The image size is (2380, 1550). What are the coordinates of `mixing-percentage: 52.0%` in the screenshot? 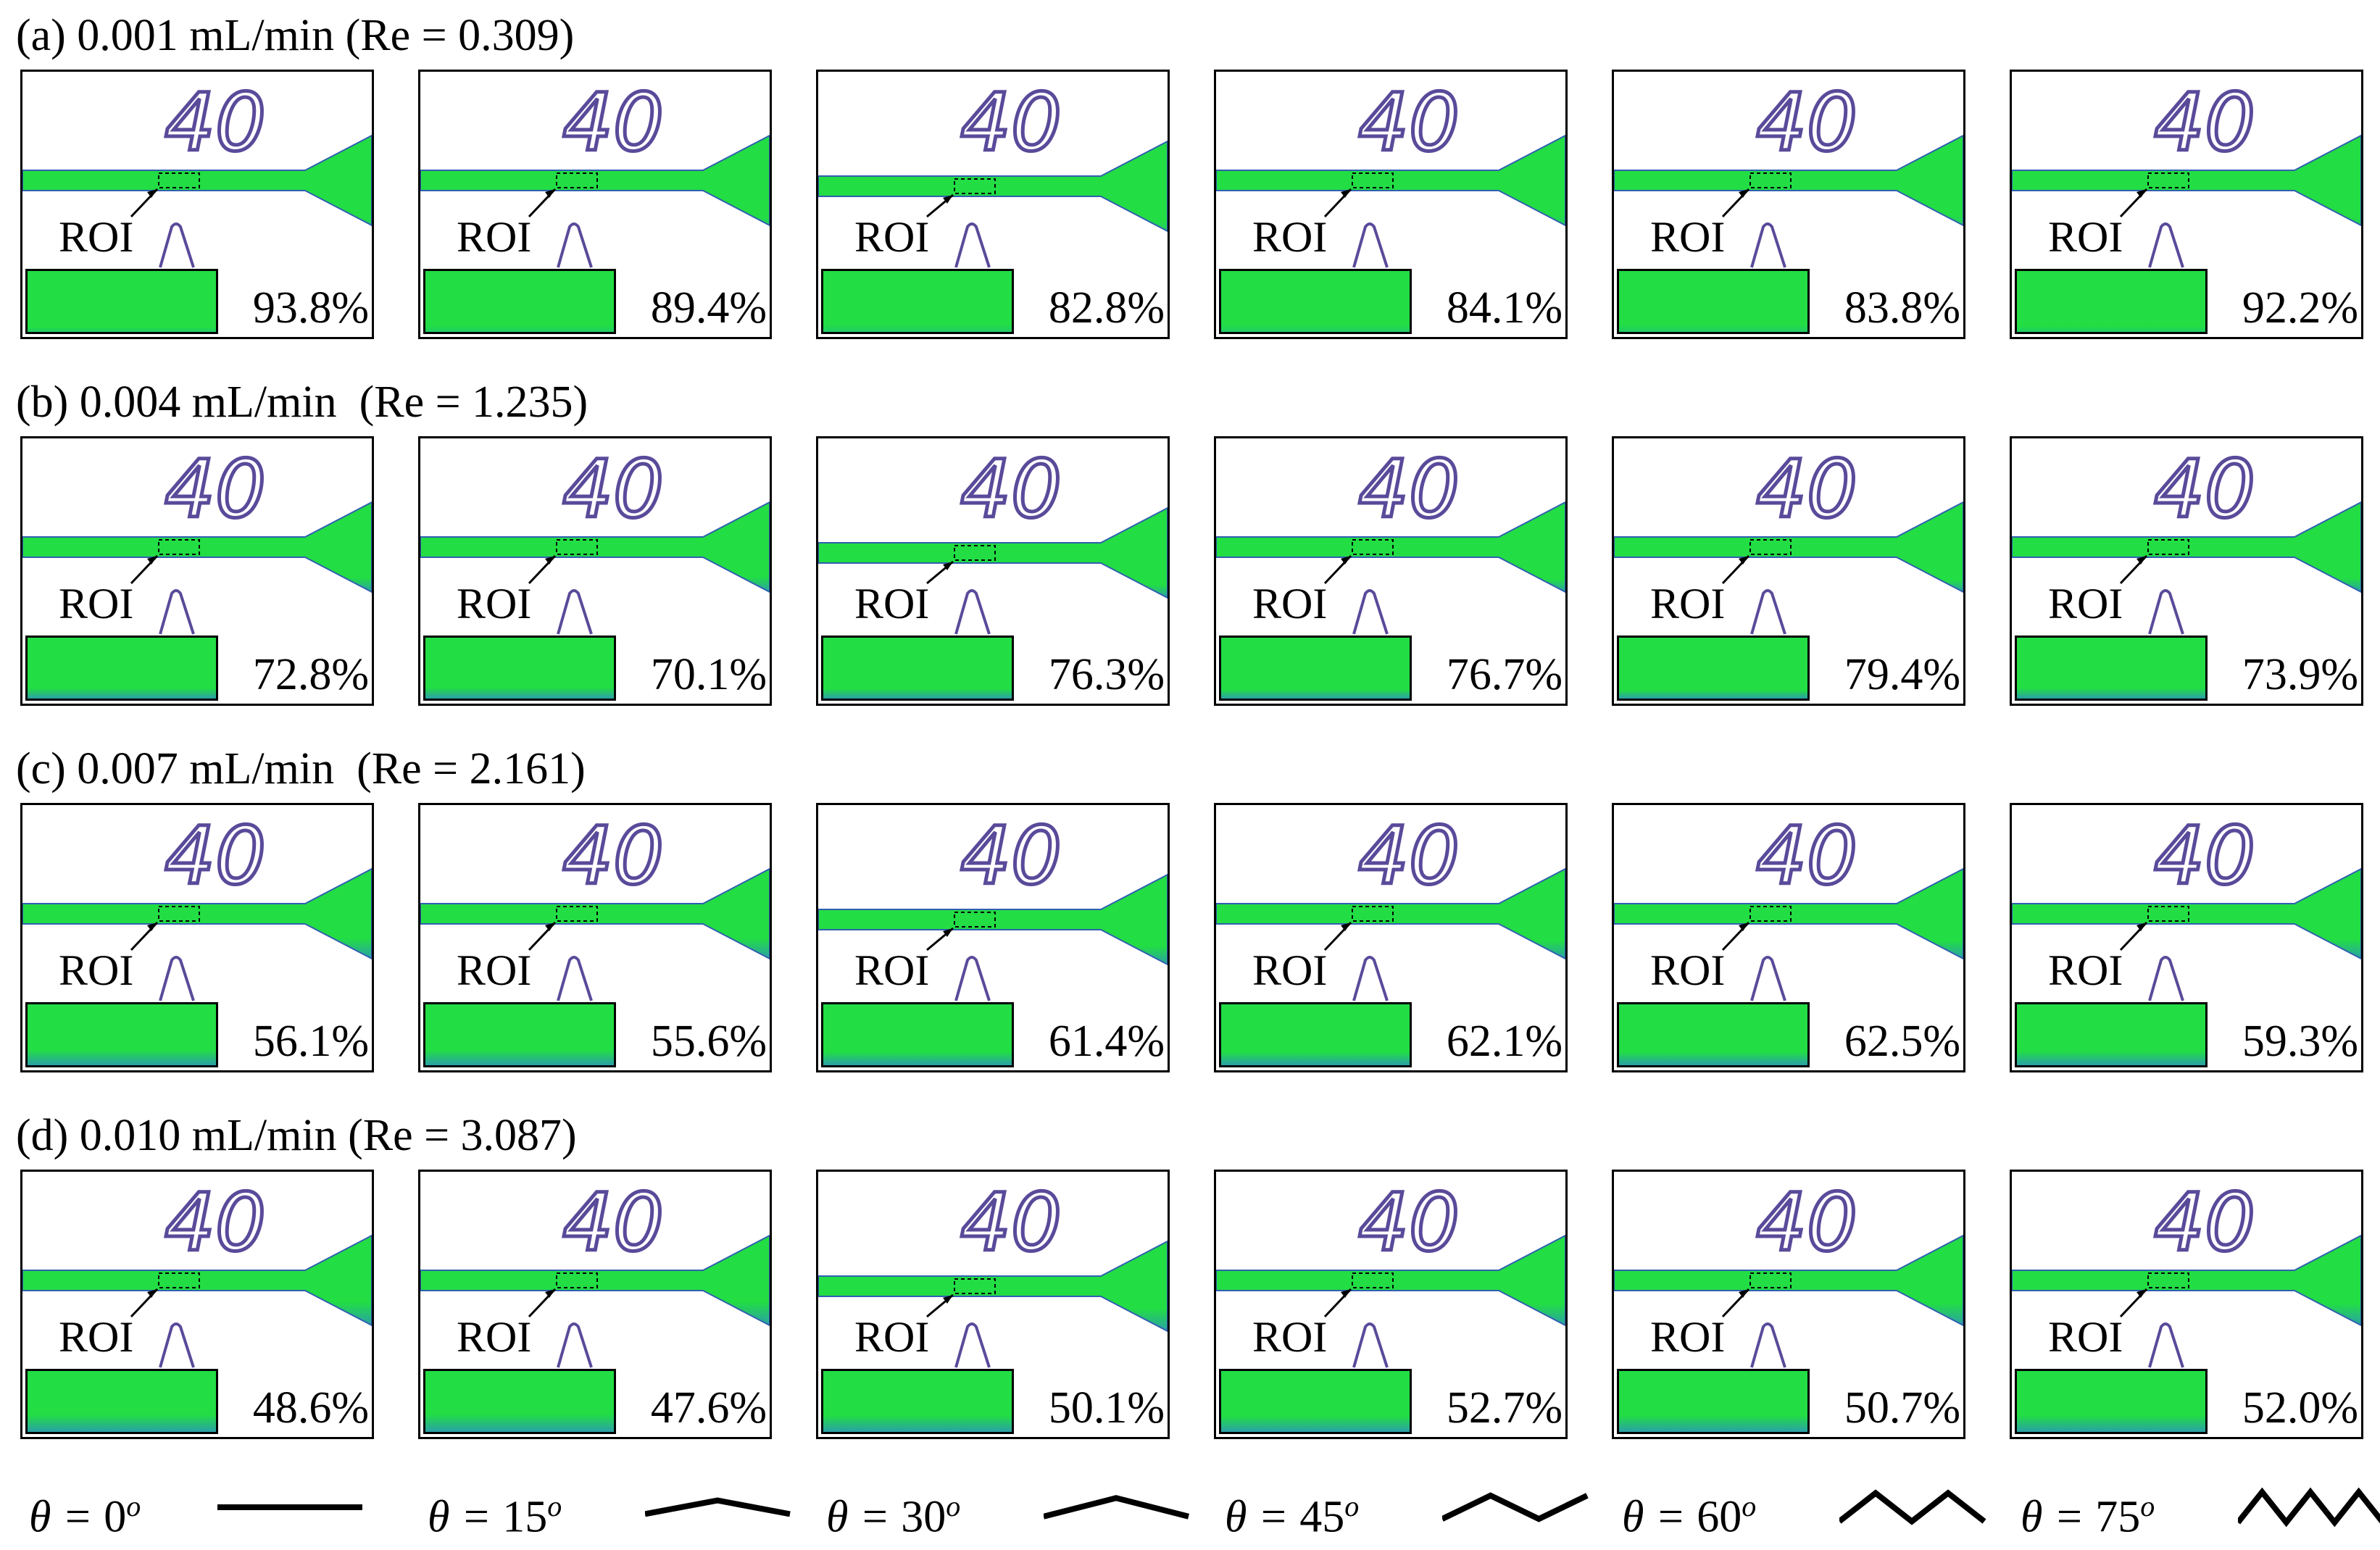 It's located at (2300, 1408).